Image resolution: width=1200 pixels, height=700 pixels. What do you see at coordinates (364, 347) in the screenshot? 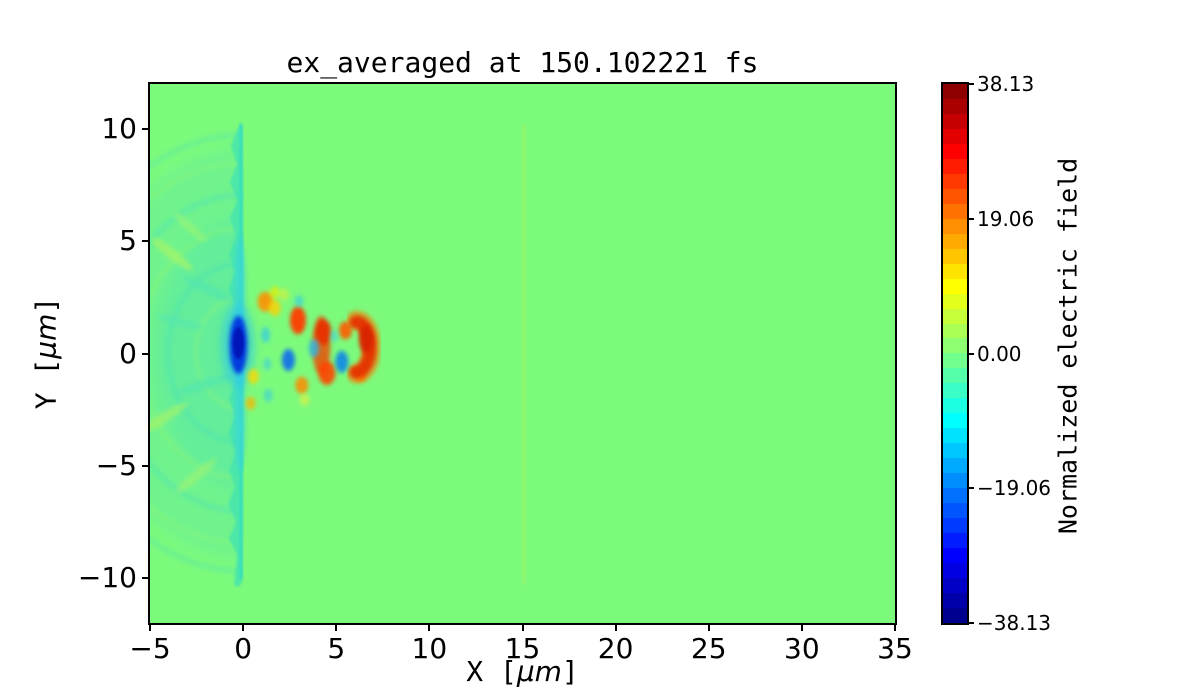
I see `pulse-front-crescent` at bounding box center [364, 347].